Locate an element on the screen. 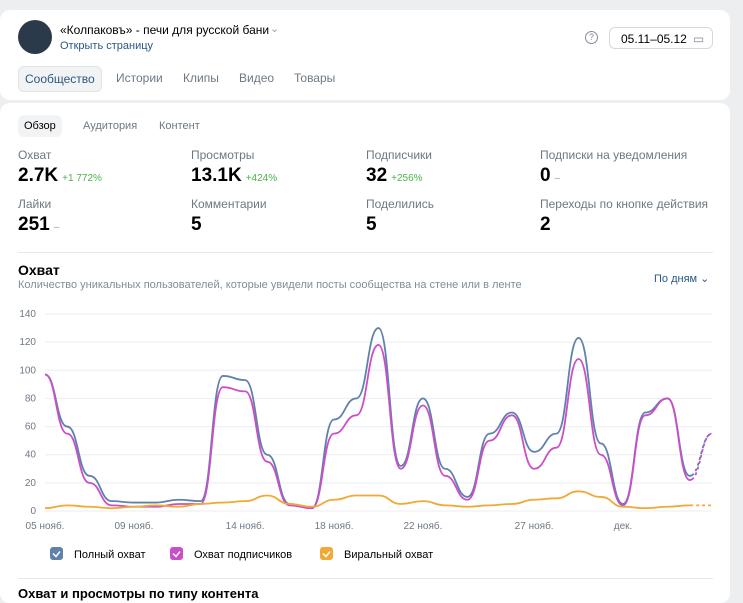 The width and height of the screenshot is (743, 603). period: 05.11–05.12 is located at coordinates (654, 39).